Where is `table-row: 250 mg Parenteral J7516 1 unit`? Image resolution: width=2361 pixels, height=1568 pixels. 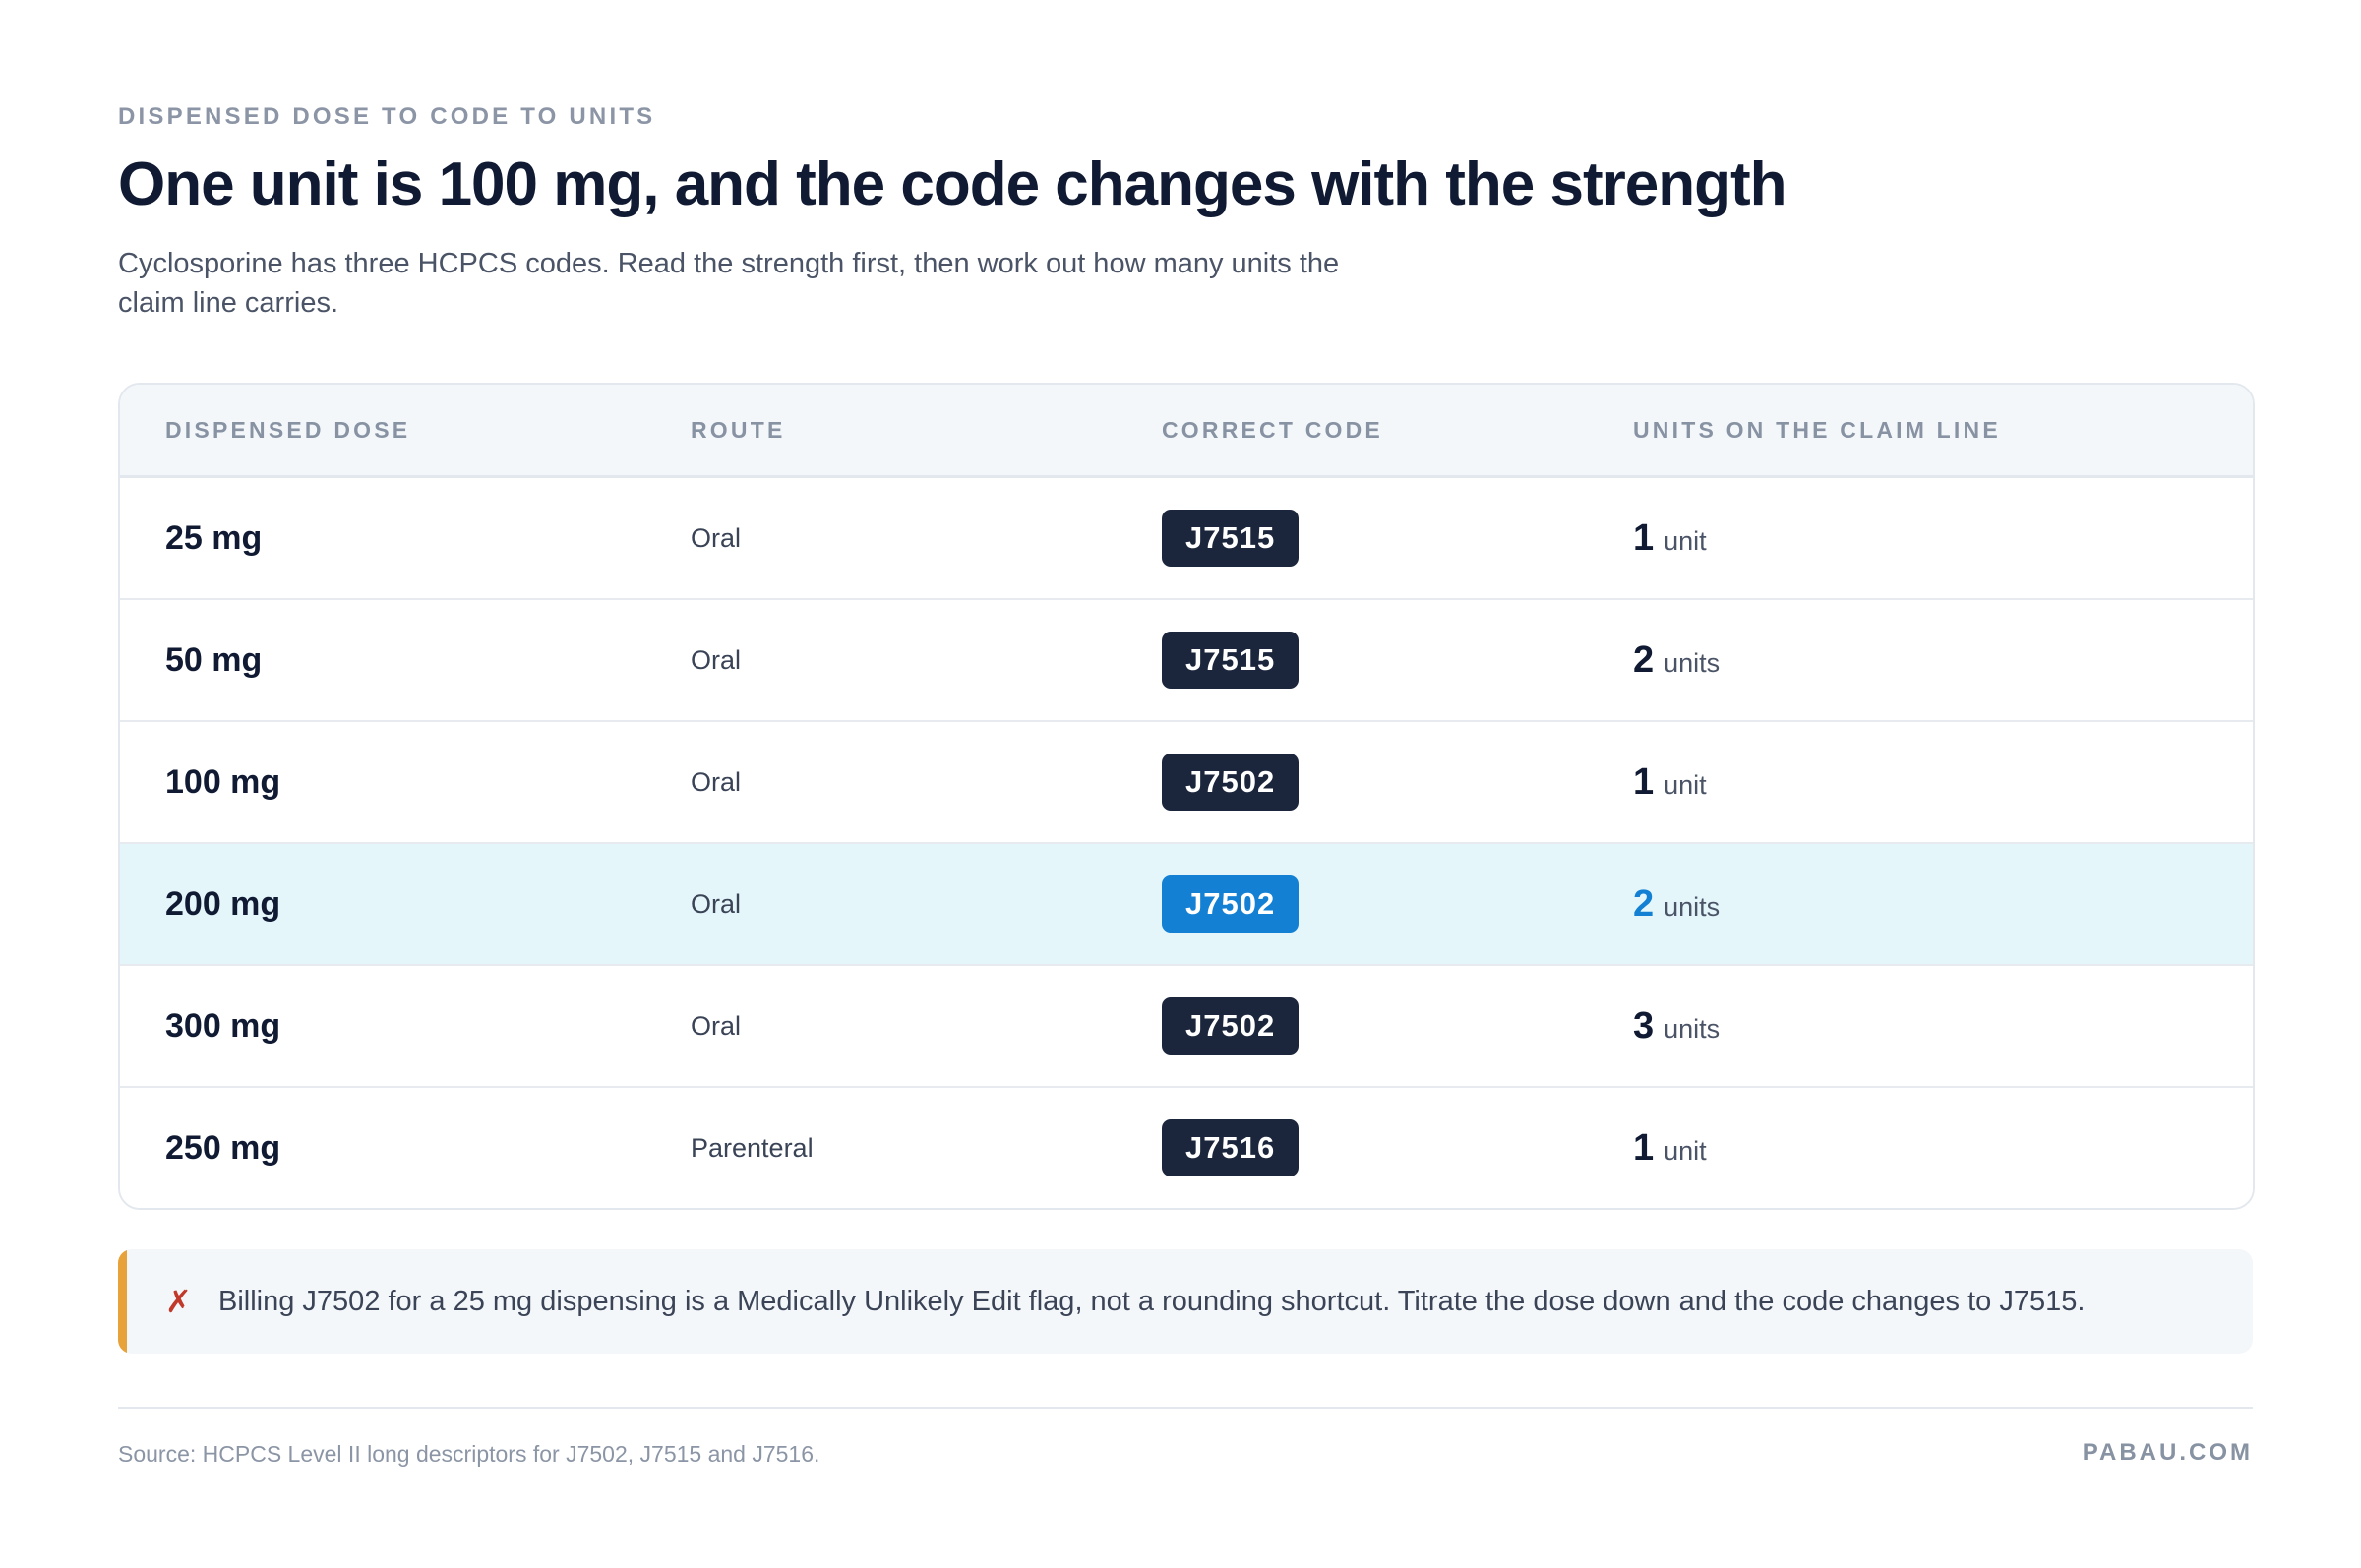
table-row: 250 mg Parenteral J7516 1 unit is located at coordinates (1187, 1147).